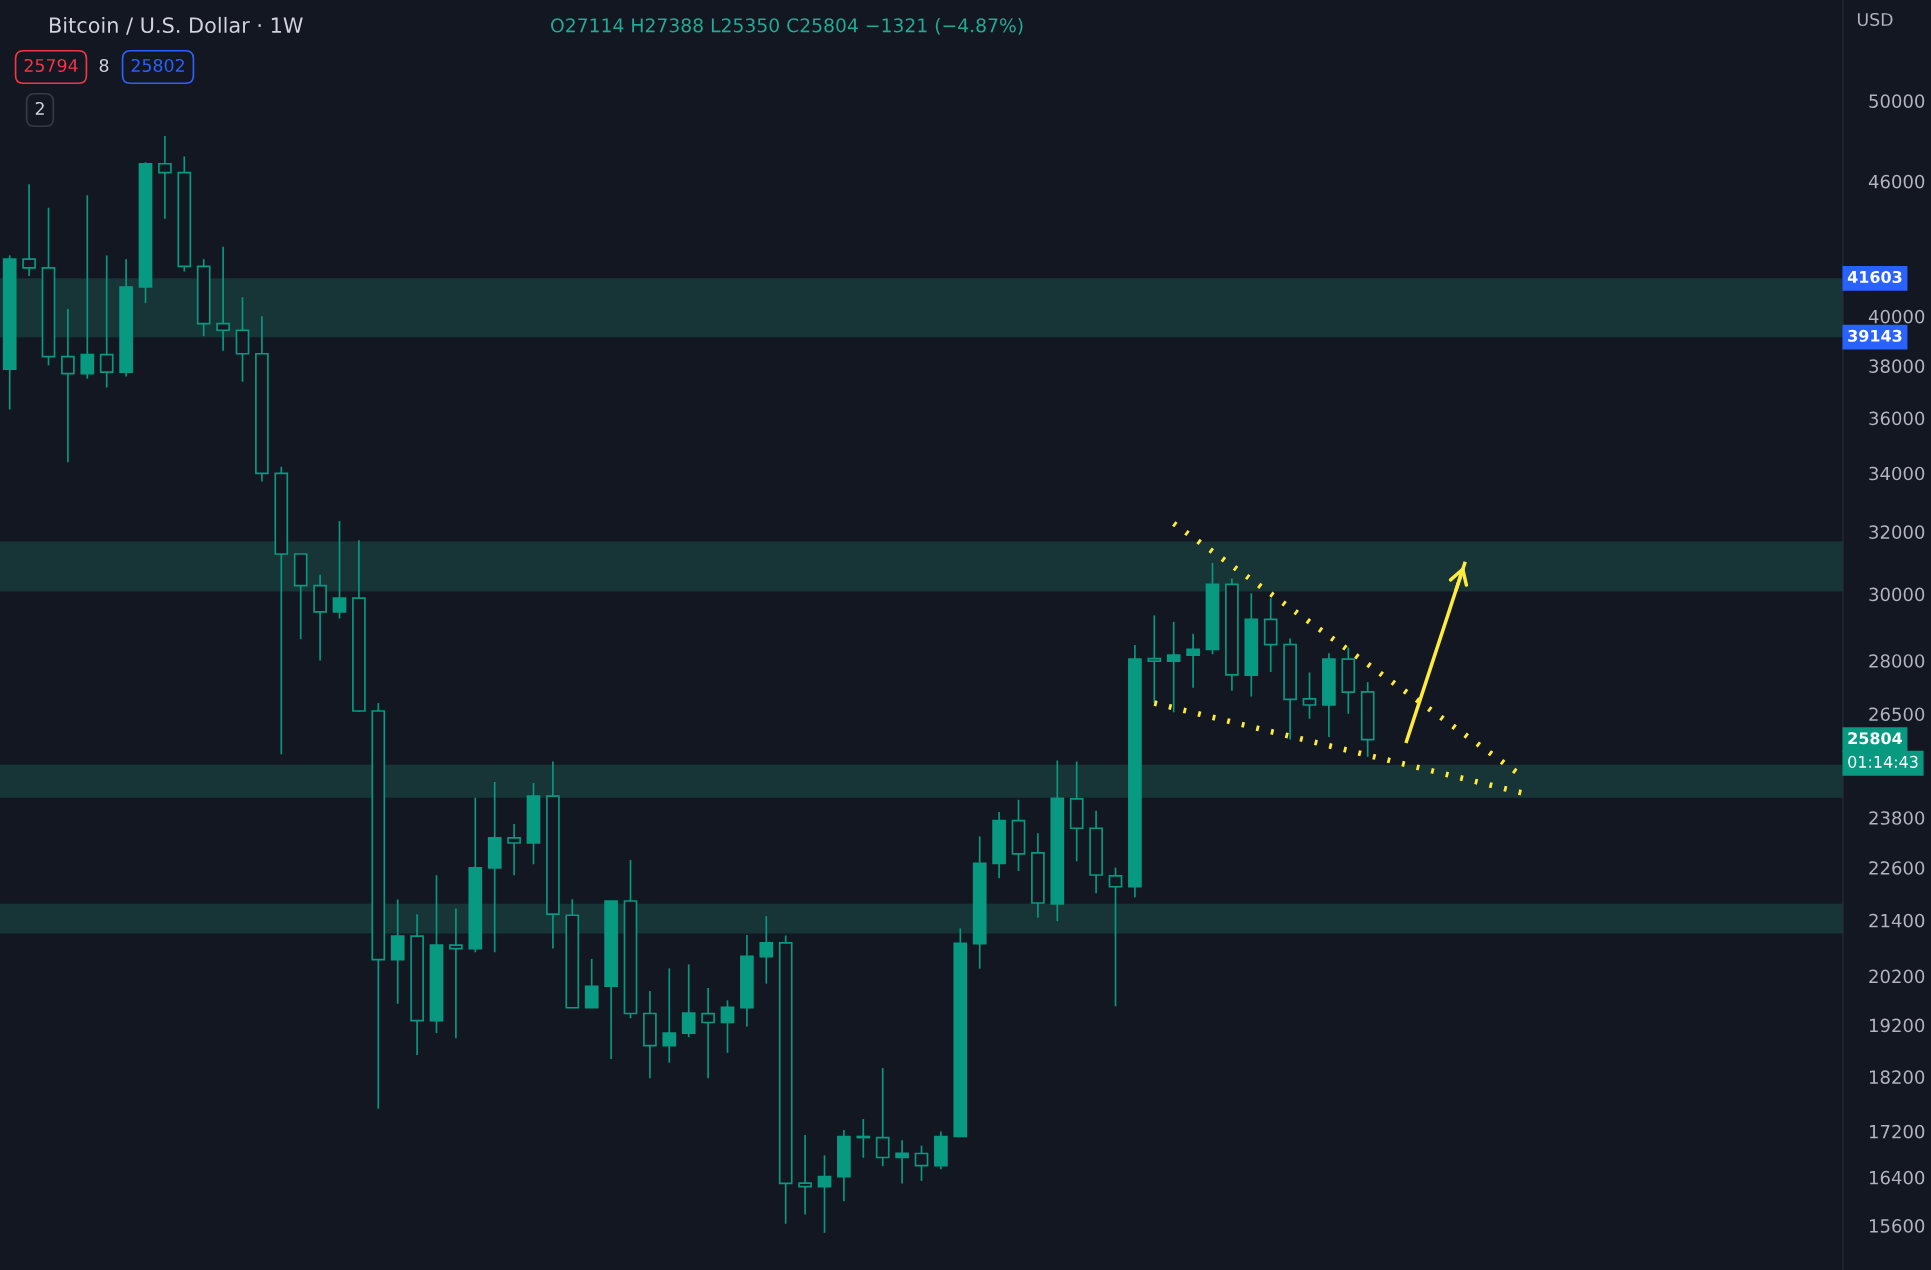 This screenshot has height=1270, width=1931. I want to click on y-tick-label: 20200, so click(1897, 976).